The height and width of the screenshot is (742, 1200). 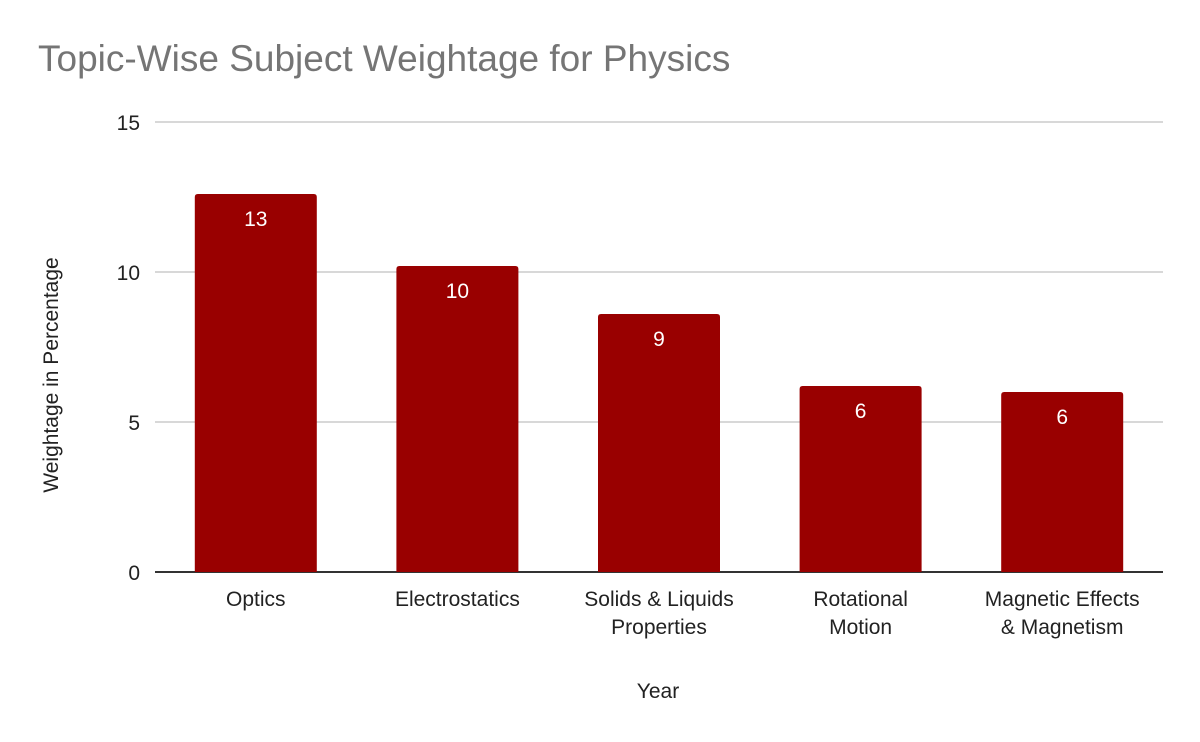 What do you see at coordinates (256, 599) in the screenshot?
I see `x-category-label: Optics` at bounding box center [256, 599].